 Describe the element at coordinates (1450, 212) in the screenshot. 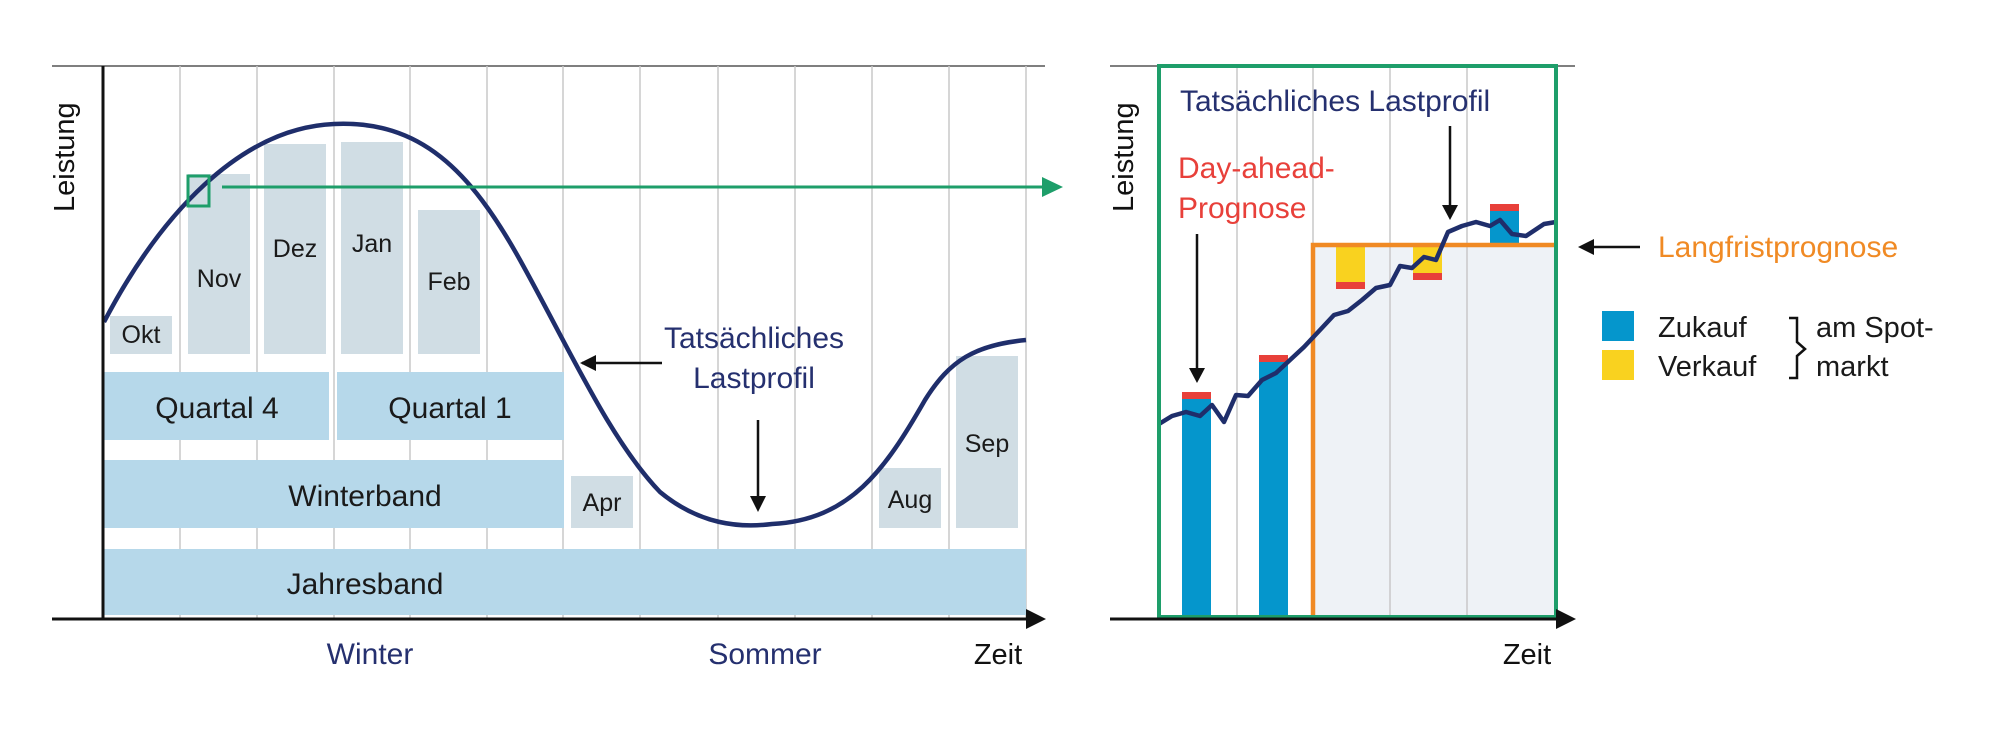

I see `right-title-arrowhead` at that location.